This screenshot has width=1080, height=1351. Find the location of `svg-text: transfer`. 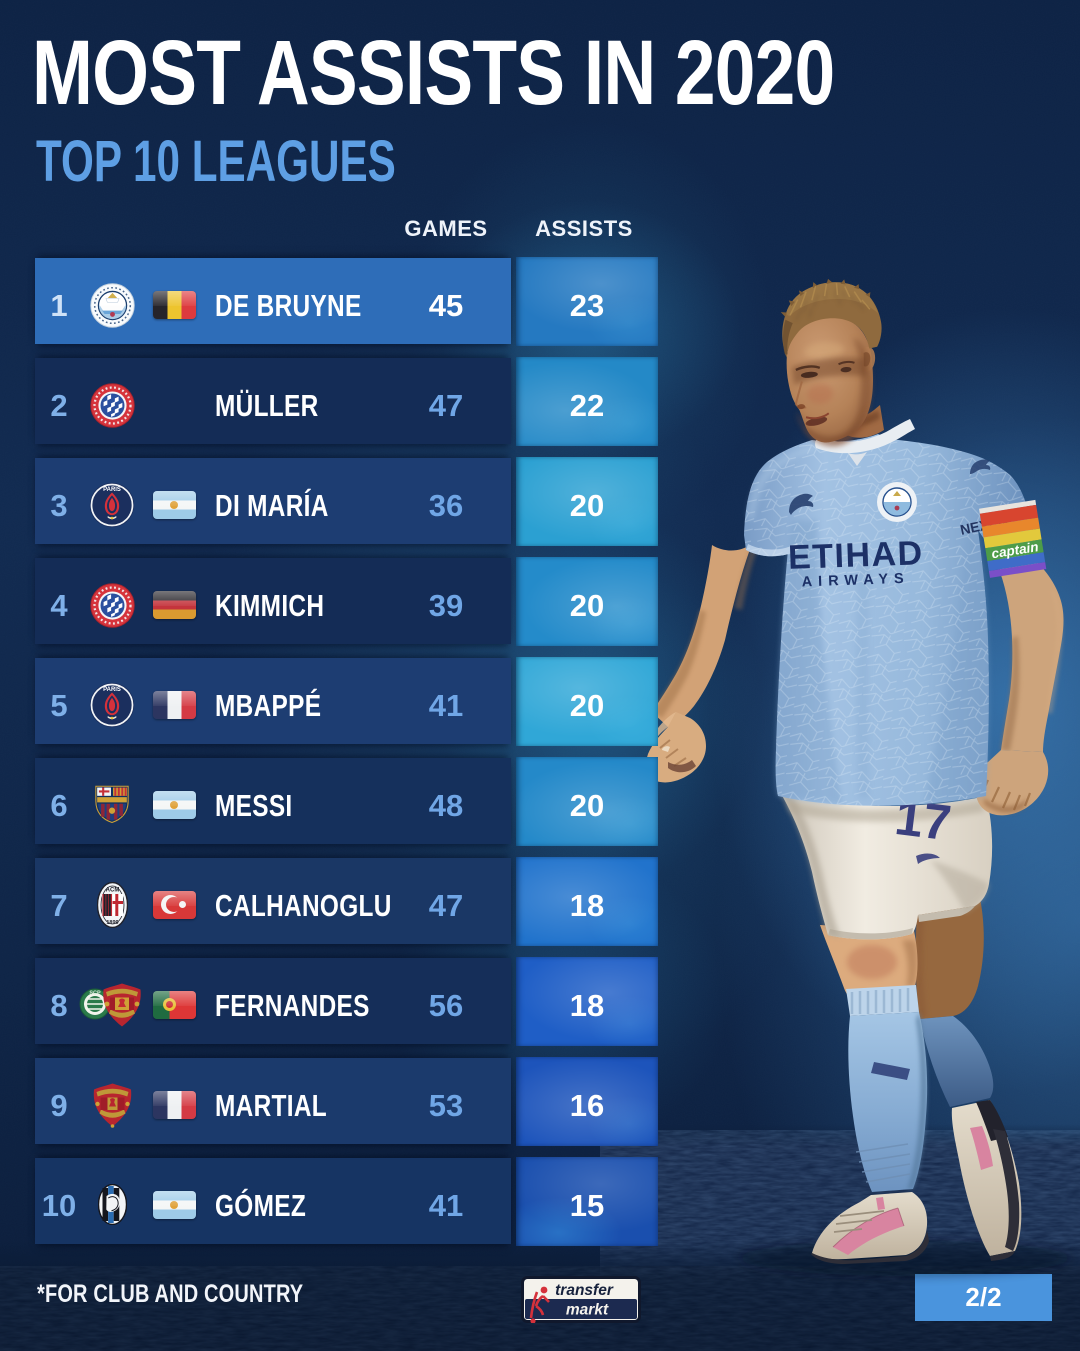

svg-text: transfer is located at coordinates (584, 1290).